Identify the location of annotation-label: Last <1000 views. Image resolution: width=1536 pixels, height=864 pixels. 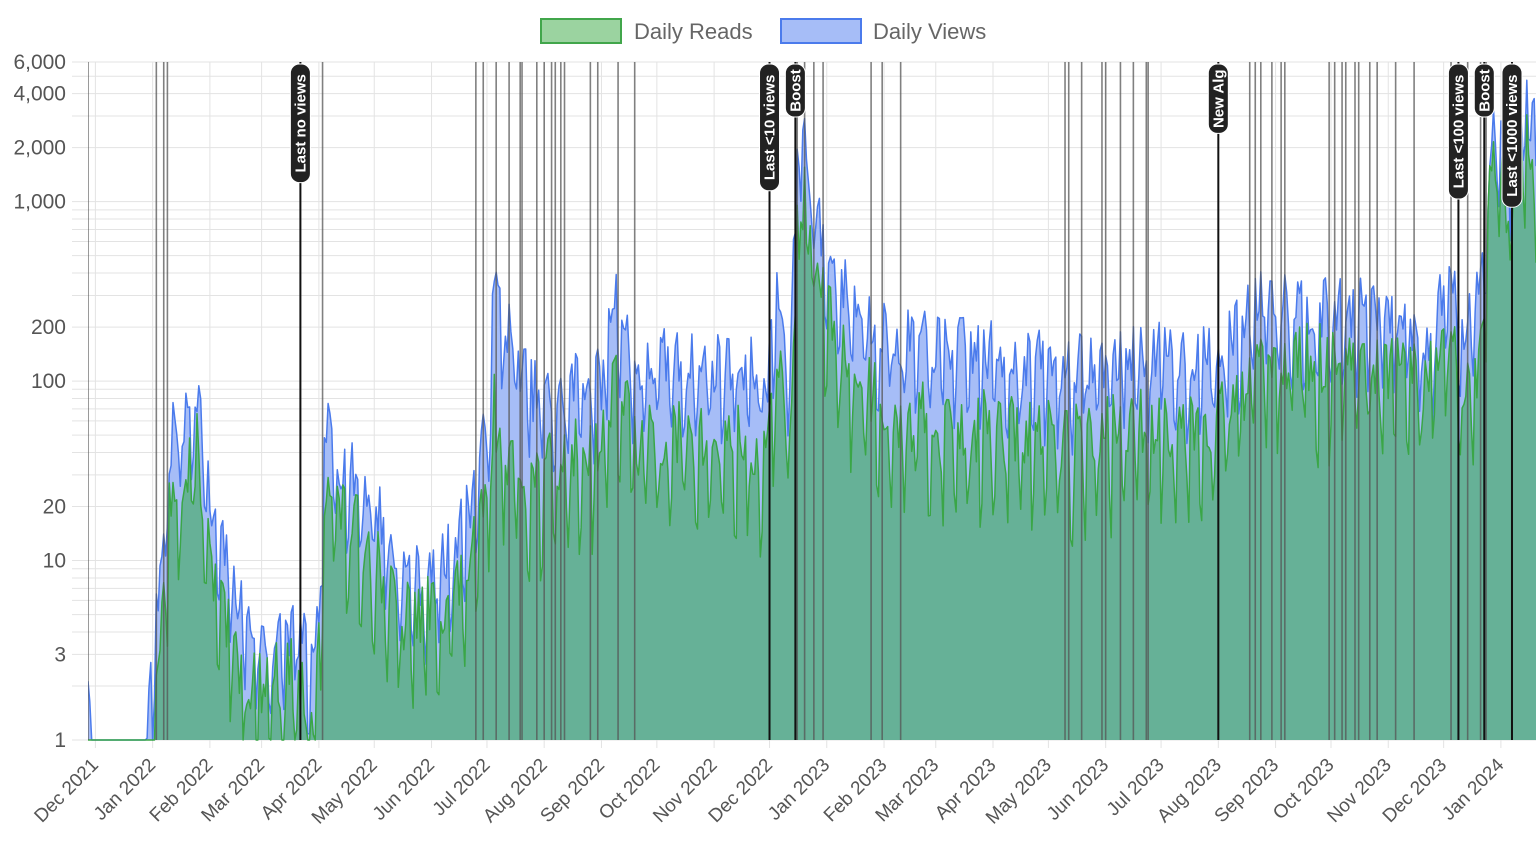
(1512, 136).